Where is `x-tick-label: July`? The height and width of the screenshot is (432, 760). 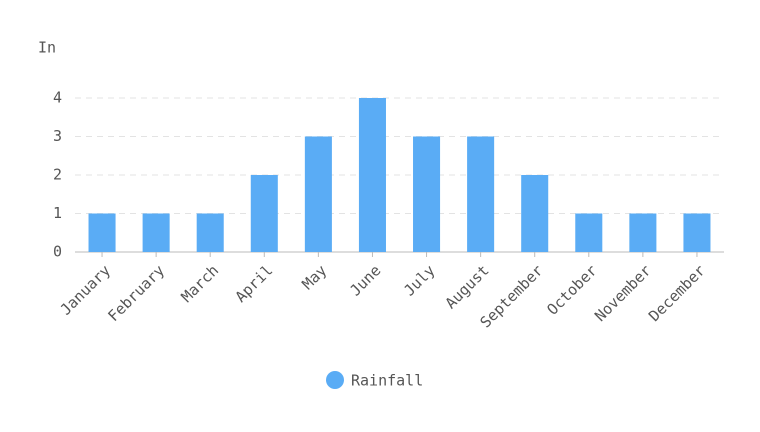
x-tick-label: July is located at coordinates (419, 280).